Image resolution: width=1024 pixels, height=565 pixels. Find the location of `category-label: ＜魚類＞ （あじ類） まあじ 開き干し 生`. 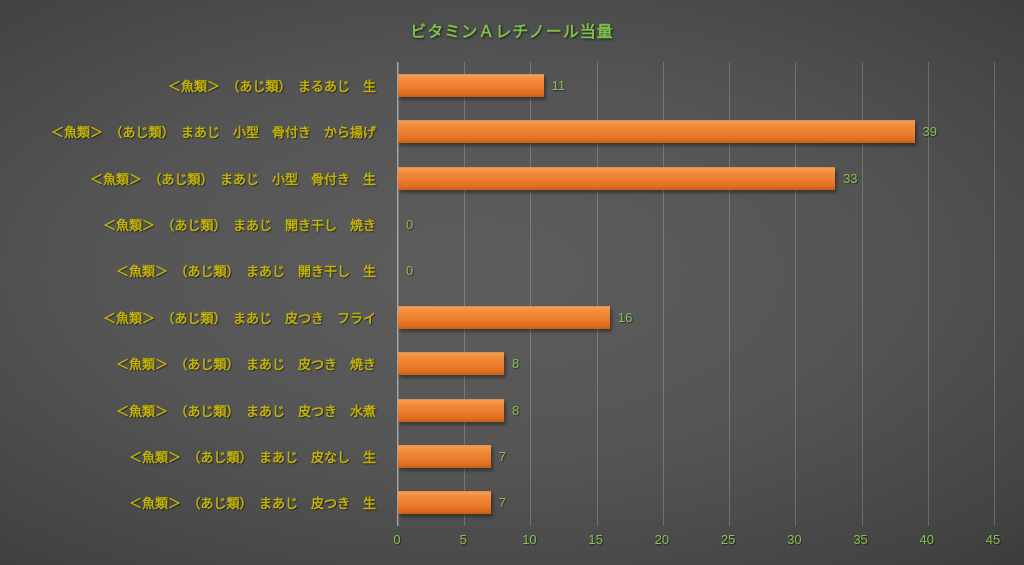

category-label: ＜魚類＞ （あじ類） まあじ 開き干し 生 is located at coordinates (245, 272).